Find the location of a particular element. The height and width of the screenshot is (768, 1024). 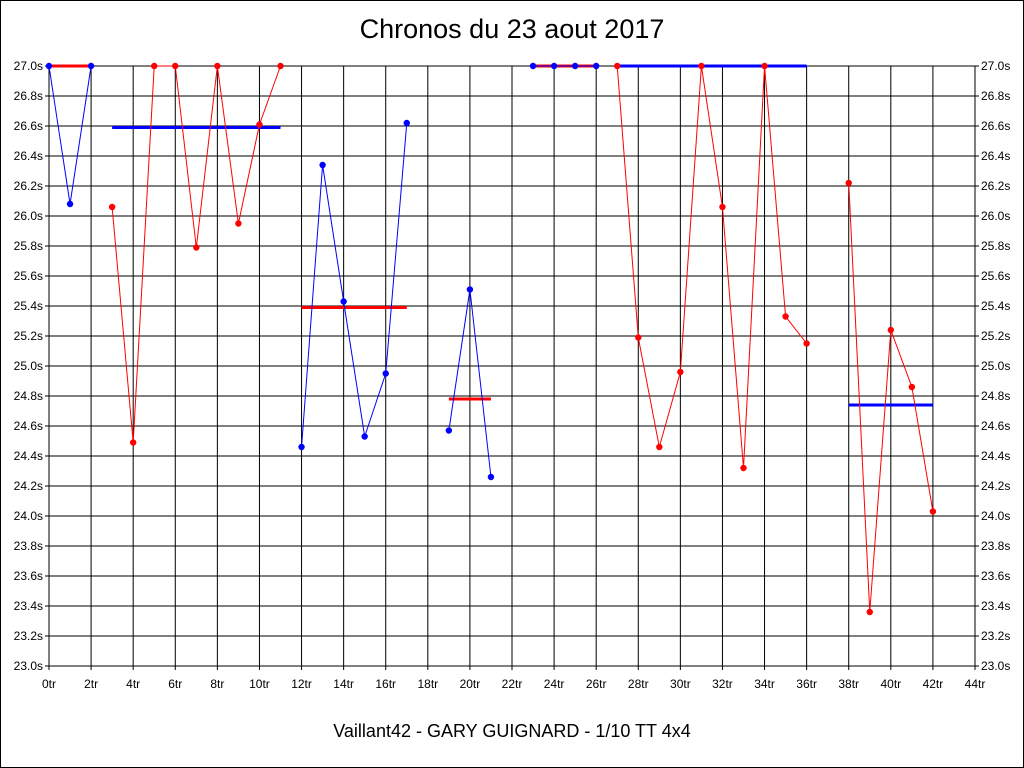

y-tick-label-right: 25.8s is located at coordinates (995, 246).